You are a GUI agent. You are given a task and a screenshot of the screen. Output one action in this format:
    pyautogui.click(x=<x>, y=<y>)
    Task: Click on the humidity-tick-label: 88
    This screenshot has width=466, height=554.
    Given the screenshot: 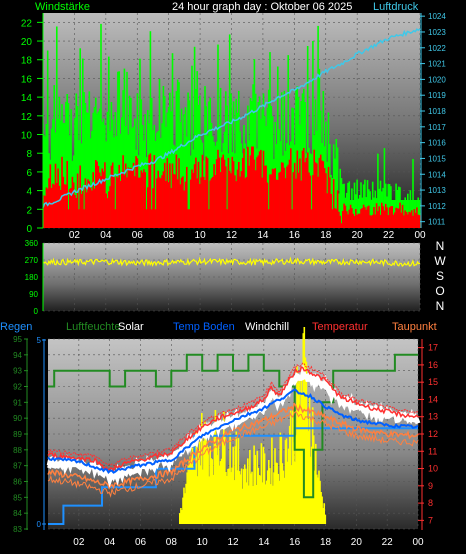 What is the action you would take?
    pyautogui.click(x=17, y=450)
    